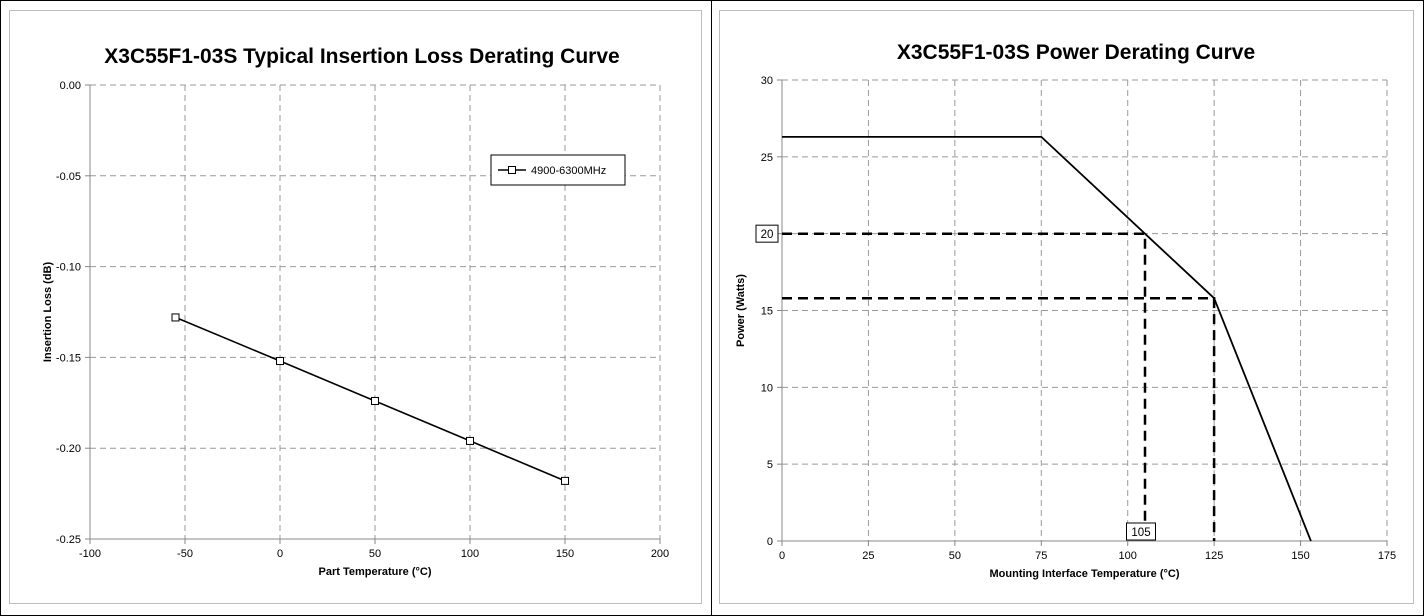 Image resolution: width=1424 pixels, height=616 pixels. Describe the element at coordinates (68, 358) in the screenshot. I see `y-tick-label: -0.15` at that location.